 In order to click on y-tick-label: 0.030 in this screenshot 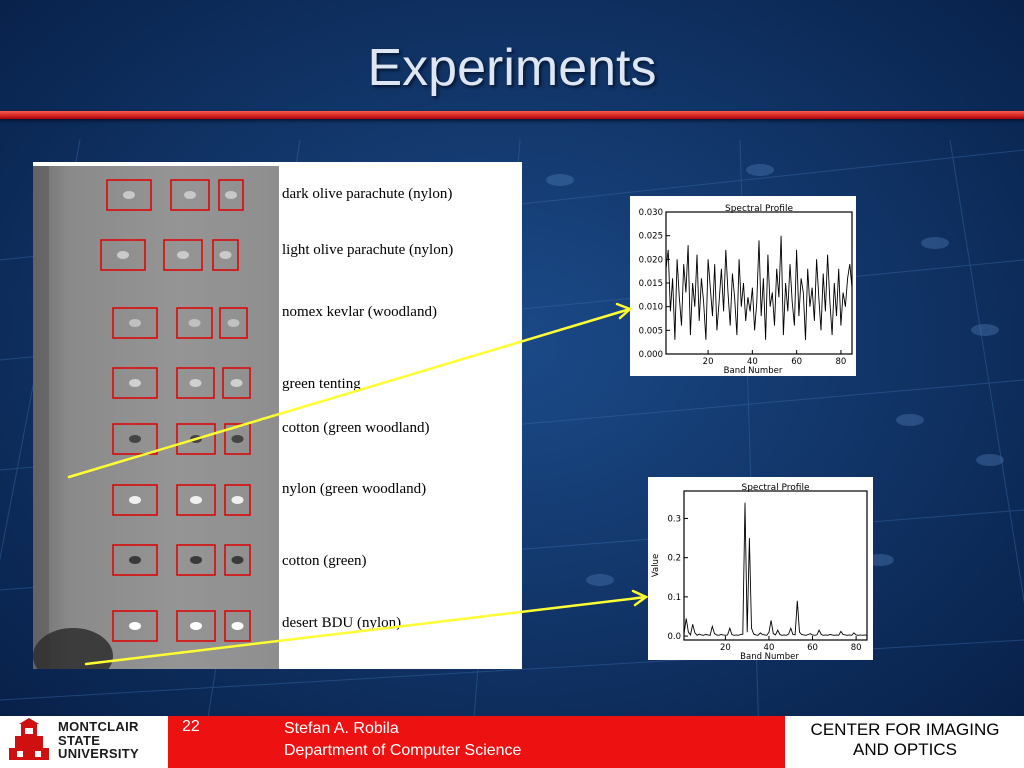, I will do `click(651, 213)`.